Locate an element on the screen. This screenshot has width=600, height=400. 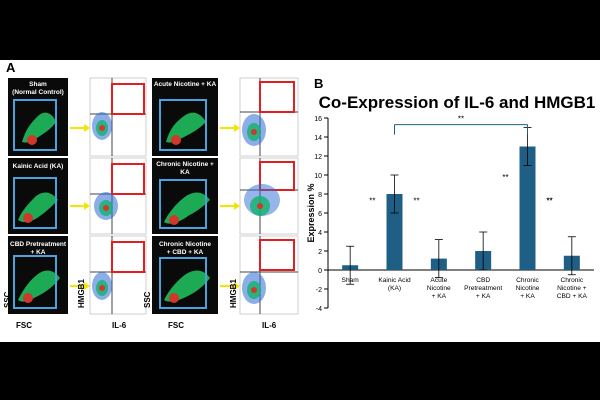
scatter-sham: Sham (Normal Control) is located at coordinates (38, 117).